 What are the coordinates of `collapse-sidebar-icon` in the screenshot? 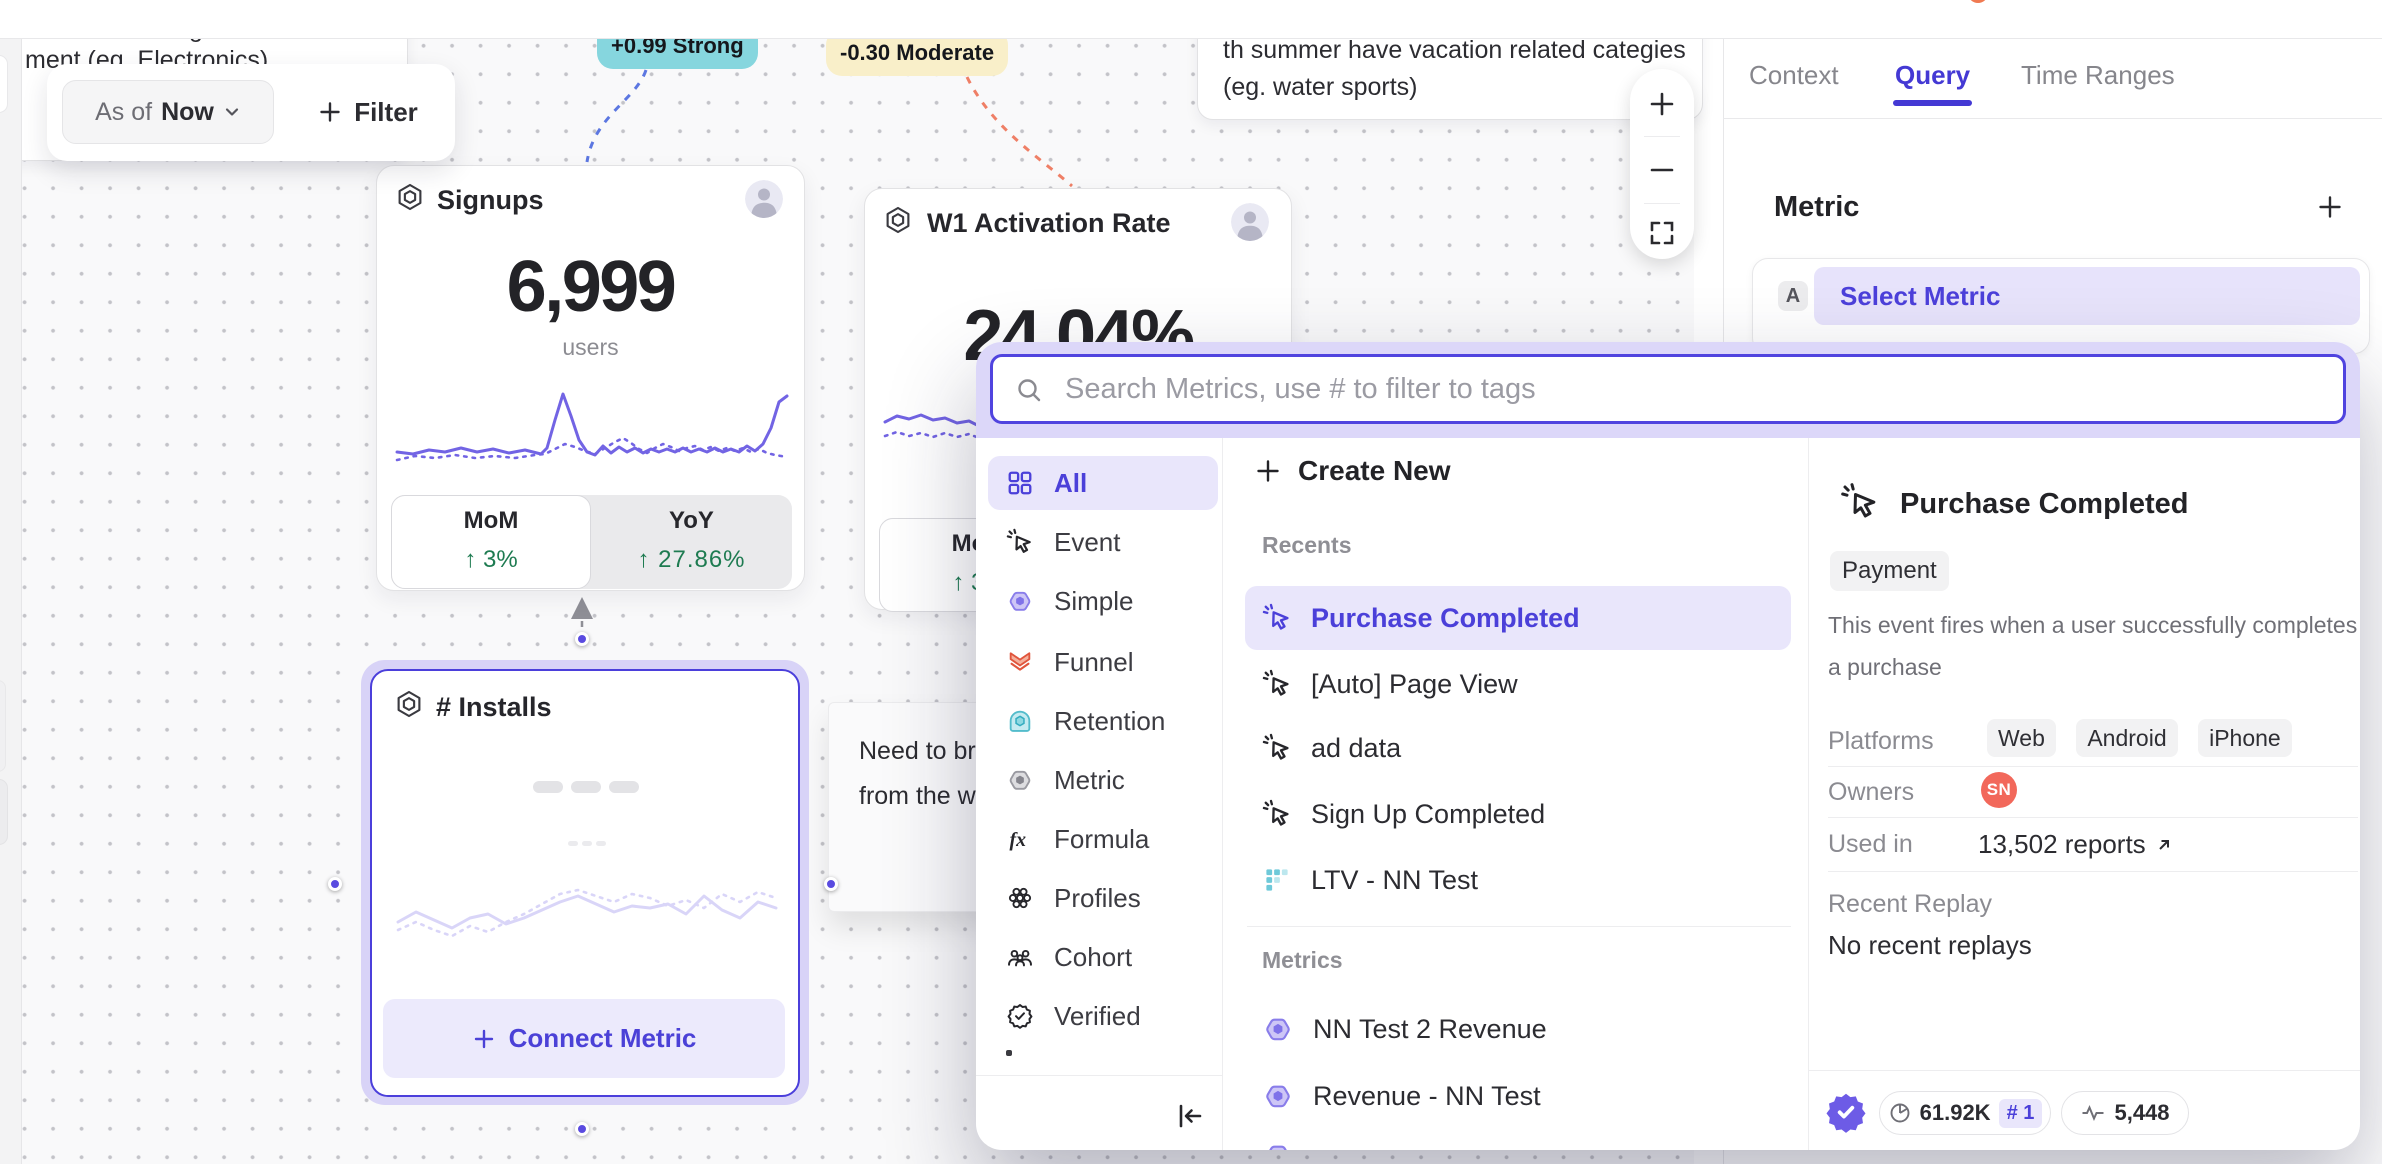 It's located at (1190, 1116).